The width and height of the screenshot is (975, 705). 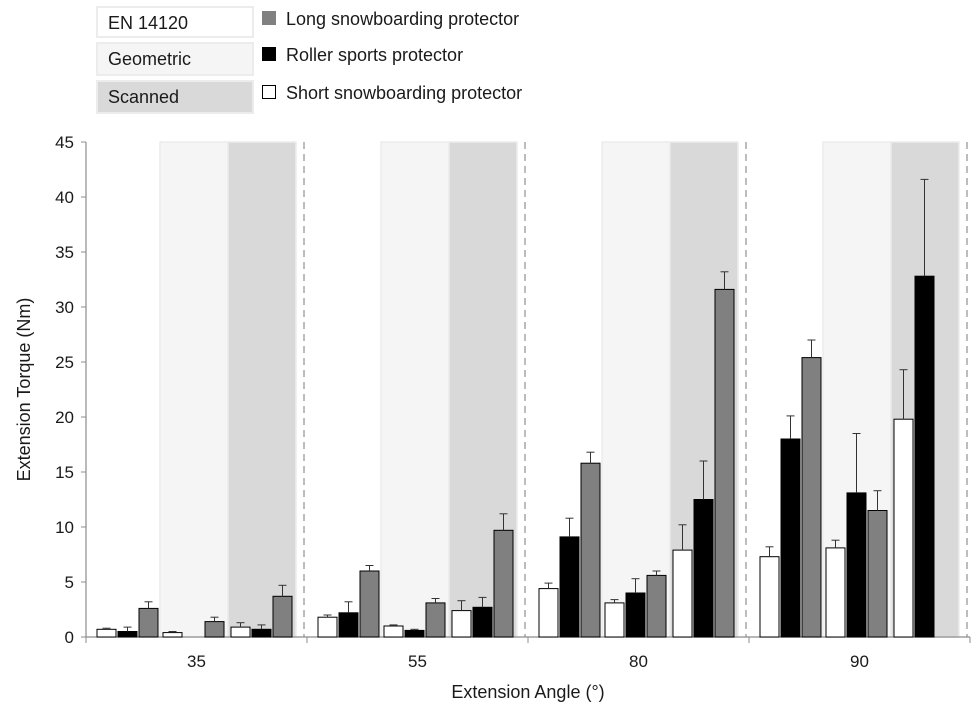 What do you see at coordinates (69, 637) in the screenshot?
I see `y-tick-label: 0` at bounding box center [69, 637].